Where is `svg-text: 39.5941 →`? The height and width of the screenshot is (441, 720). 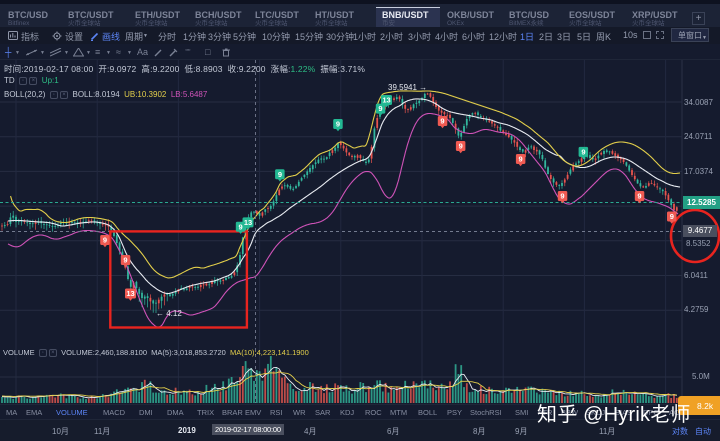 svg-text: 39.5941 → is located at coordinates (407, 87).